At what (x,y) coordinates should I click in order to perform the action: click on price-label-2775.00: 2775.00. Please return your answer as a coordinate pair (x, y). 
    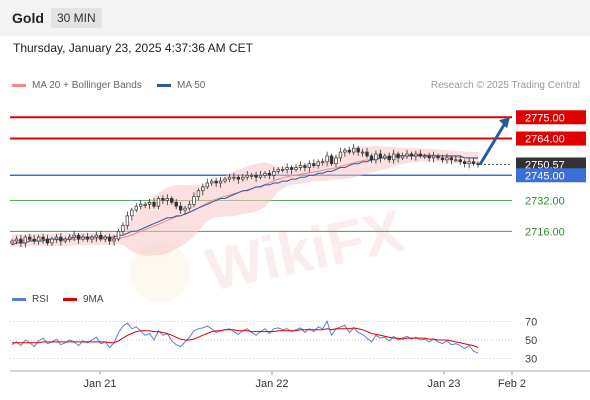
    Looking at the image, I should click on (551, 117).